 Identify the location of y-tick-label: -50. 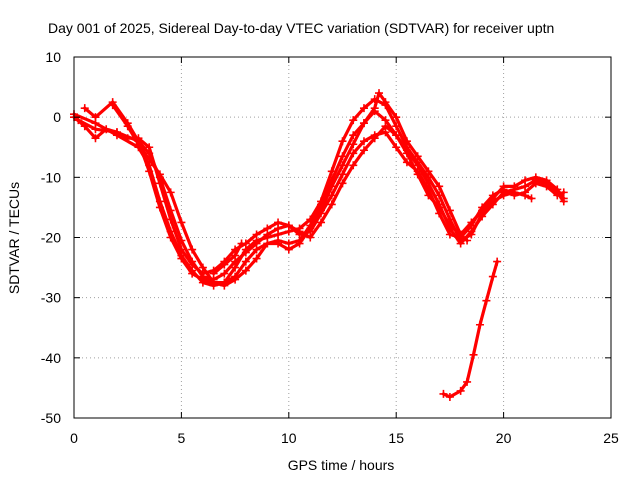
(51, 418).